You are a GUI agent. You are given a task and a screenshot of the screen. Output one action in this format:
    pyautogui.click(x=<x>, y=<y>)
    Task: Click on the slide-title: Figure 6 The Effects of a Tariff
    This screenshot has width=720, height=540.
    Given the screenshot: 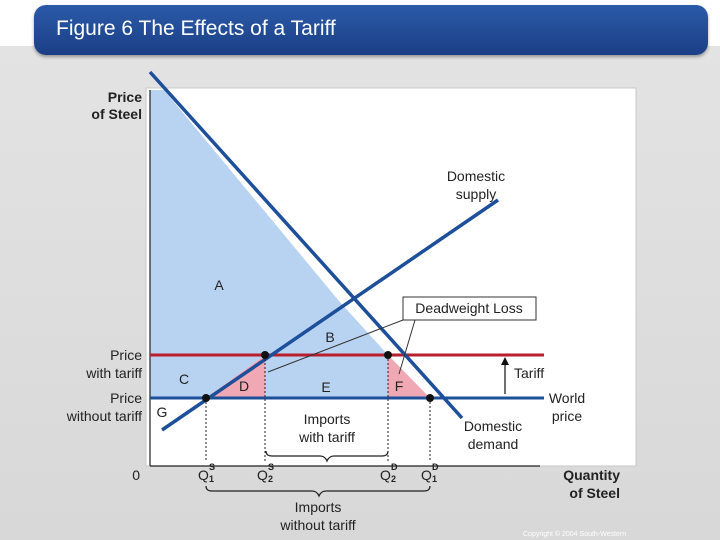 What is the action you would take?
    pyautogui.click(x=196, y=28)
    